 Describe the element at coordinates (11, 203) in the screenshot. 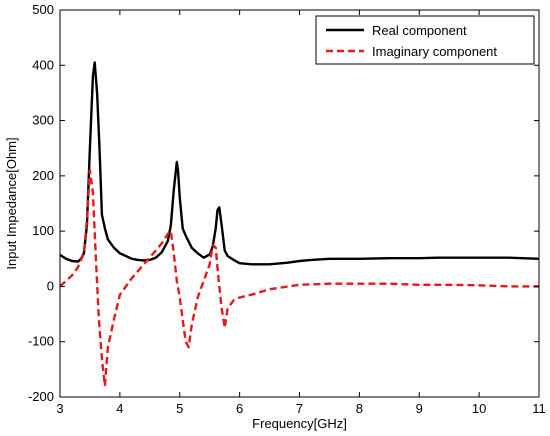

I see `y-axis-label: Input Impedance[Ohm]` at that location.